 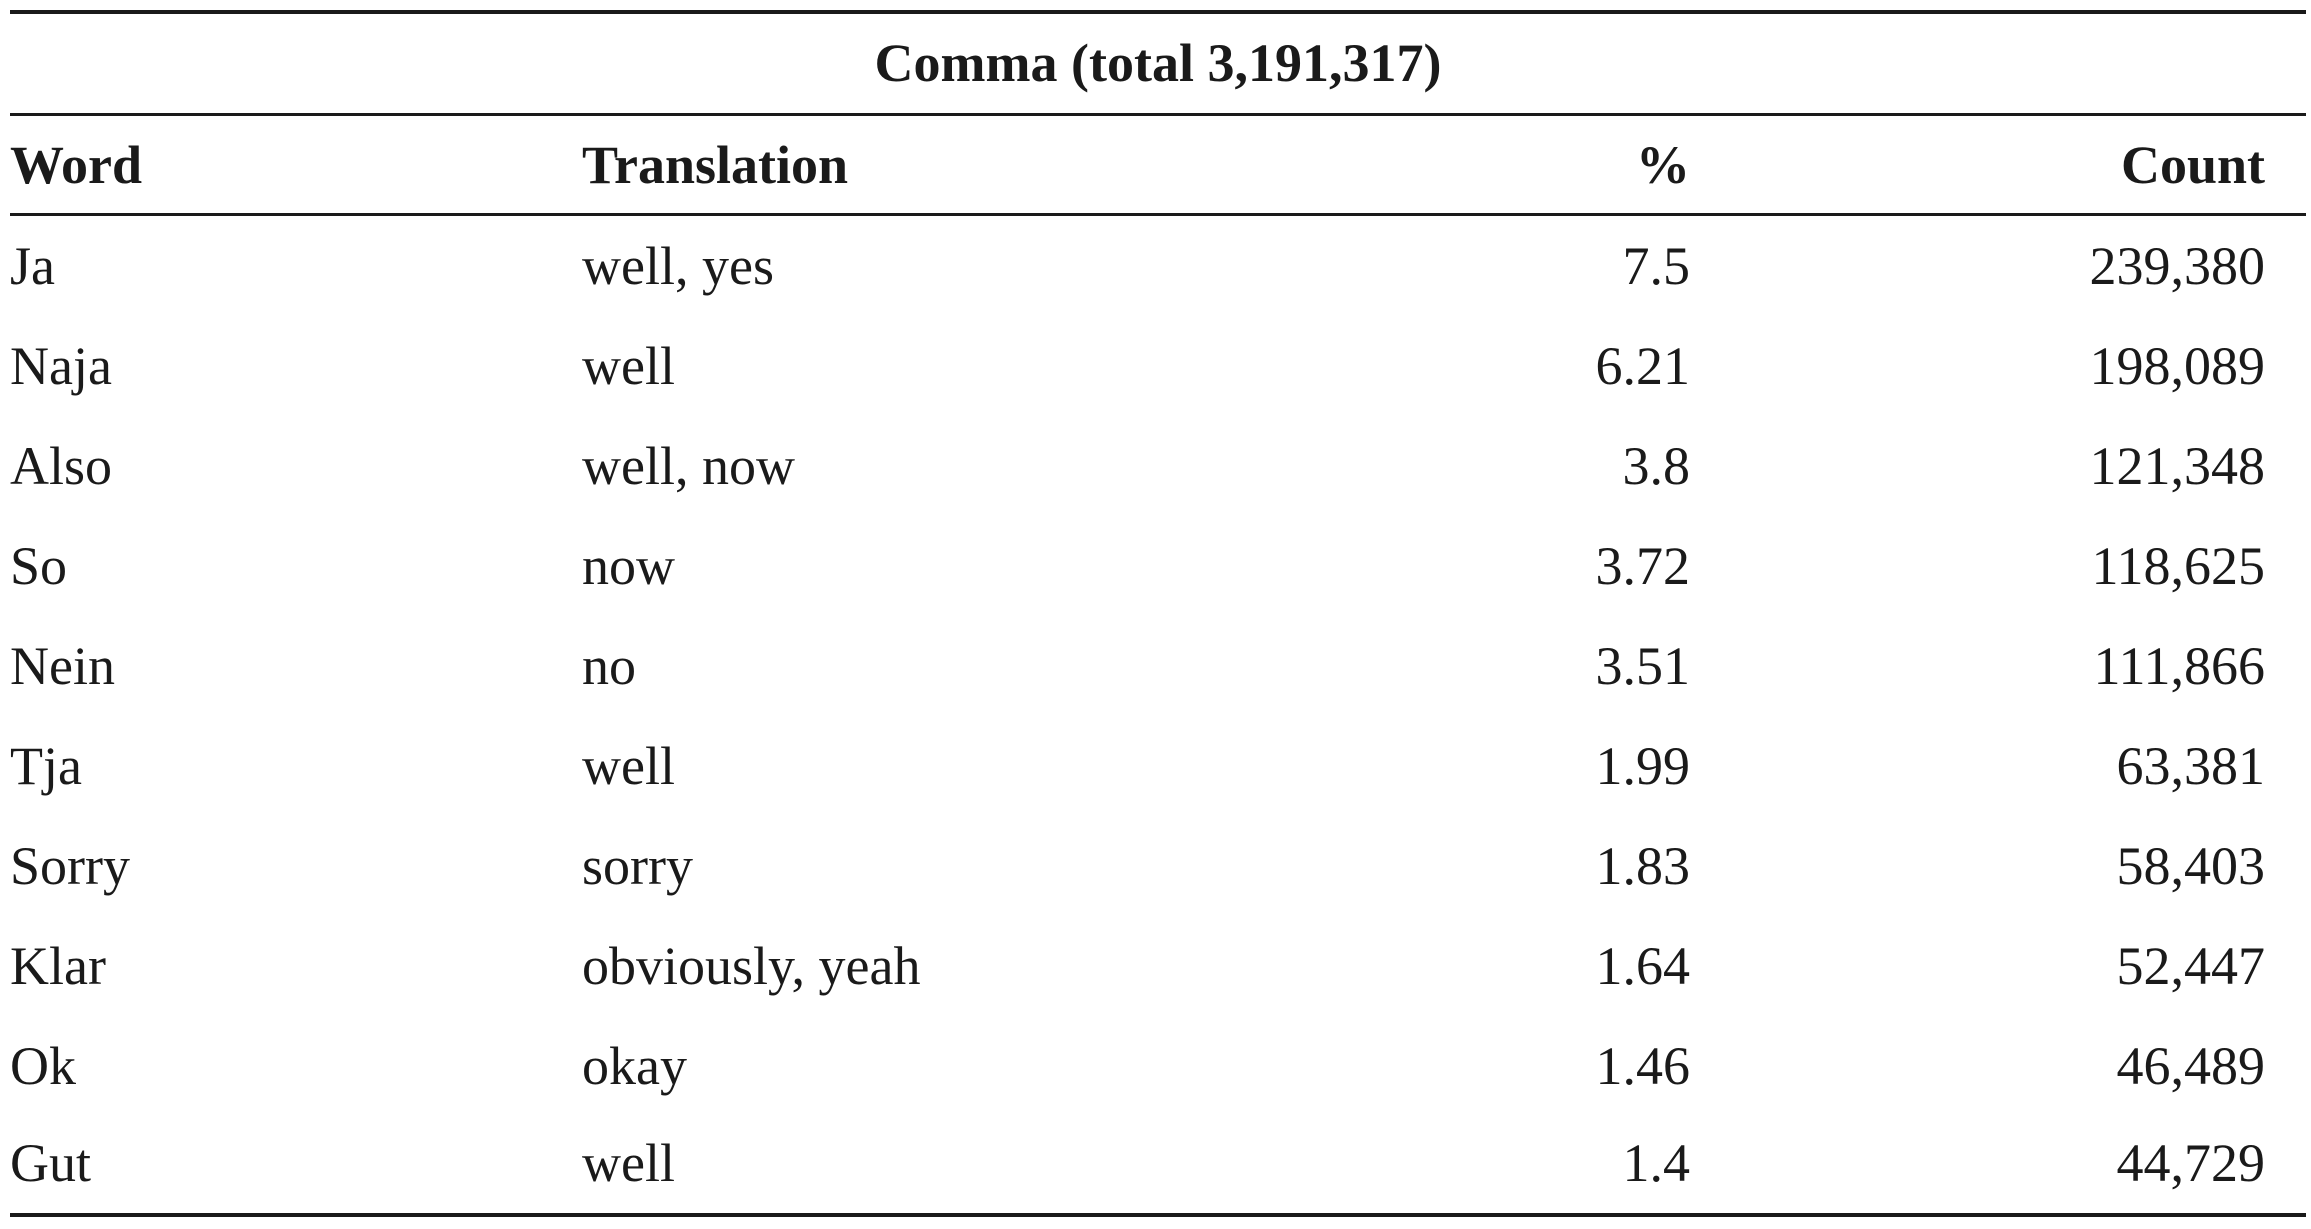 I want to click on cell-word: Also, so click(x=61, y=466).